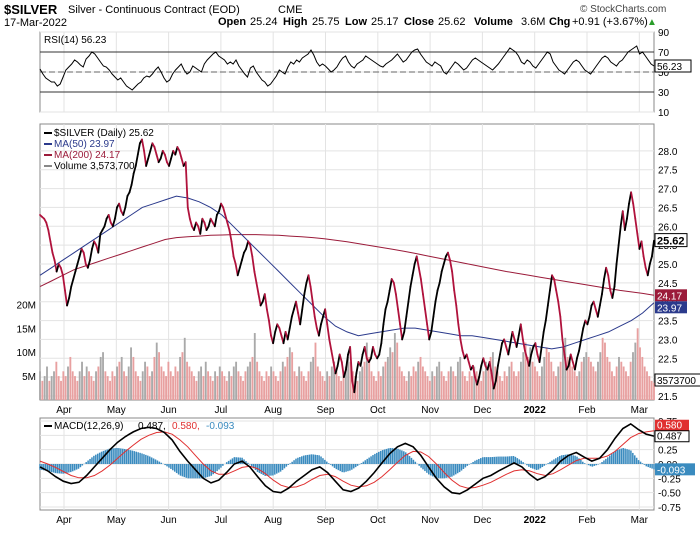 Image resolution: width=700 pixels, height=535 pixels. What do you see at coordinates (26, 305) in the screenshot?
I see `volume-y-tick-label: 20M` at bounding box center [26, 305].